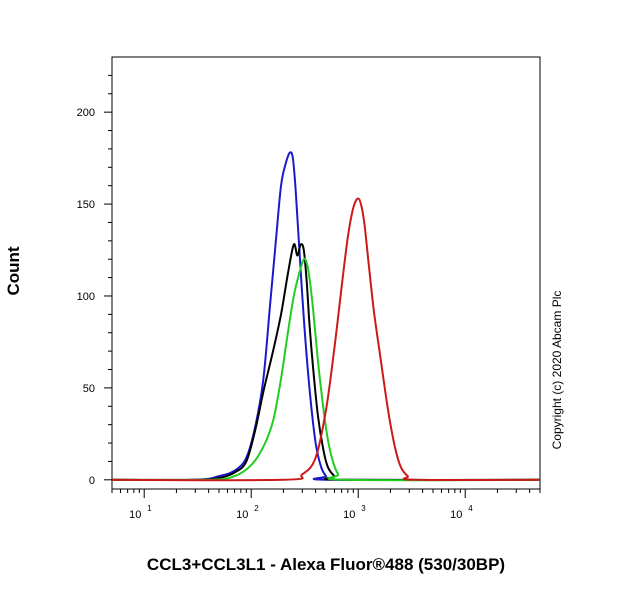 Image resolution: width=620 pixels, height=600 pixels. What do you see at coordinates (557, 370) in the screenshot?
I see `copyright-annotation: Copyright (c) 2020 Abcam Plc` at bounding box center [557, 370].